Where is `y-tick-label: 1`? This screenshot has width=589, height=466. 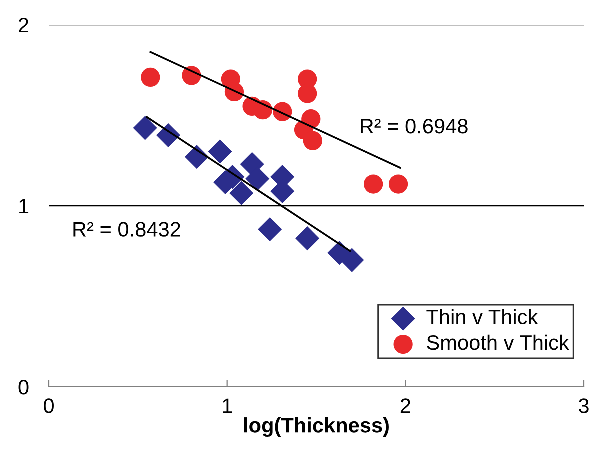
y-tick-label: 1 is located at coordinates (24, 206).